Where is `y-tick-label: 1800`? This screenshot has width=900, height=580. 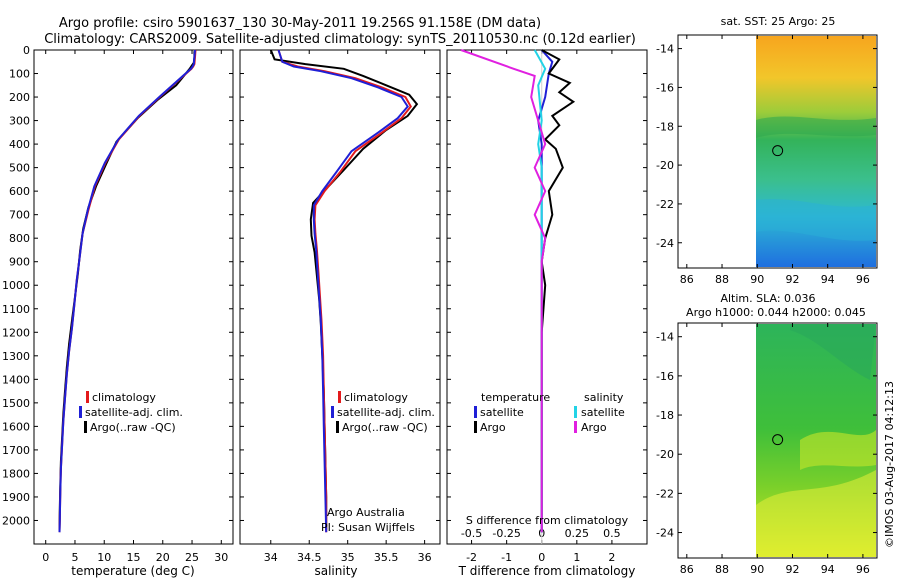
y-tick-label: 1800 is located at coordinates (16, 473).